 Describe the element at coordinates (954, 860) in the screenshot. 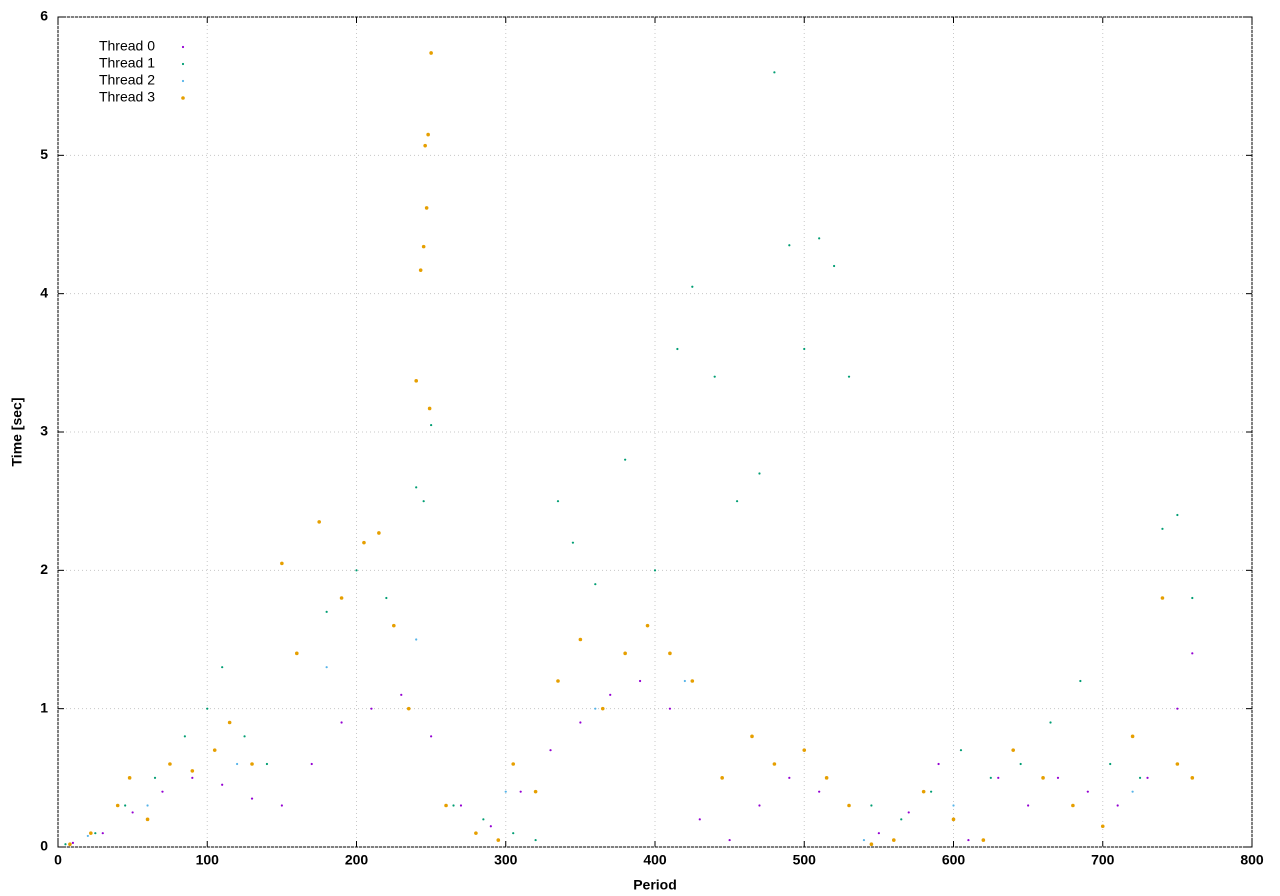

I see `x-tick-label: 600` at that location.